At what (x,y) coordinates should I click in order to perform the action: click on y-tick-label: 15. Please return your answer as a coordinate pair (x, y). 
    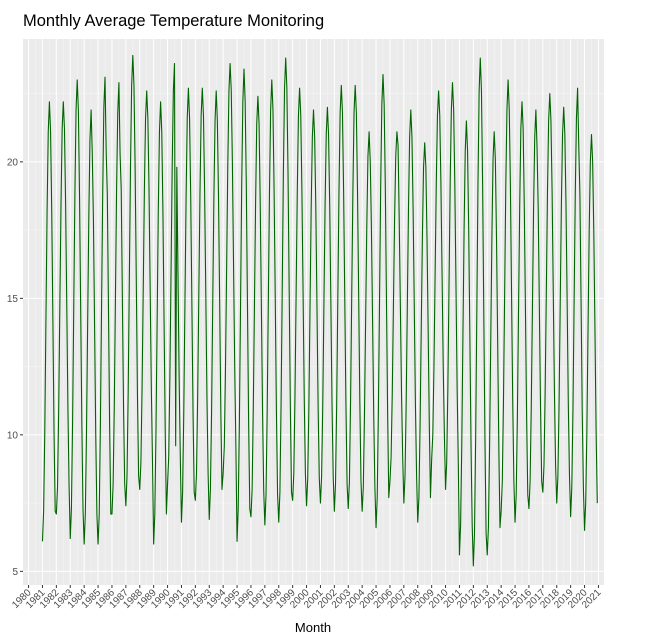
    Looking at the image, I should click on (13, 299).